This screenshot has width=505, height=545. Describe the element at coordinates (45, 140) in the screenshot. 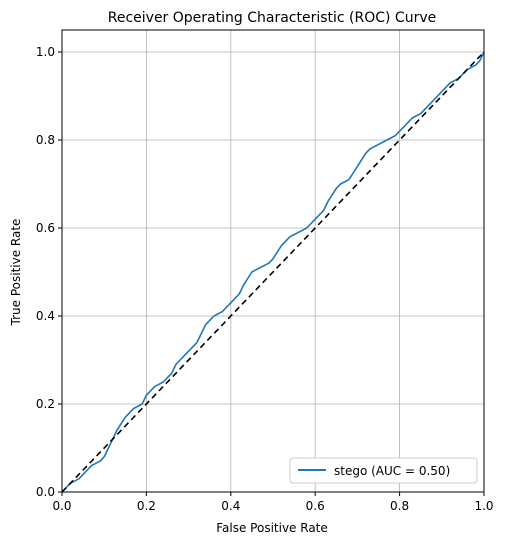

I see `y-tick-label: 0.8` at that location.